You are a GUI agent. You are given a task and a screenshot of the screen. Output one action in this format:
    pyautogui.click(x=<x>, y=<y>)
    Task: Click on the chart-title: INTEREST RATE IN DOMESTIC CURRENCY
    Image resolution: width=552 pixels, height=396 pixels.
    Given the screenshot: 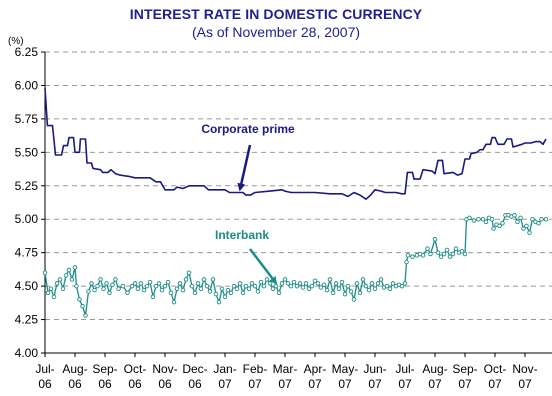 What is the action you would take?
    pyautogui.click(x=276, y=14)
    